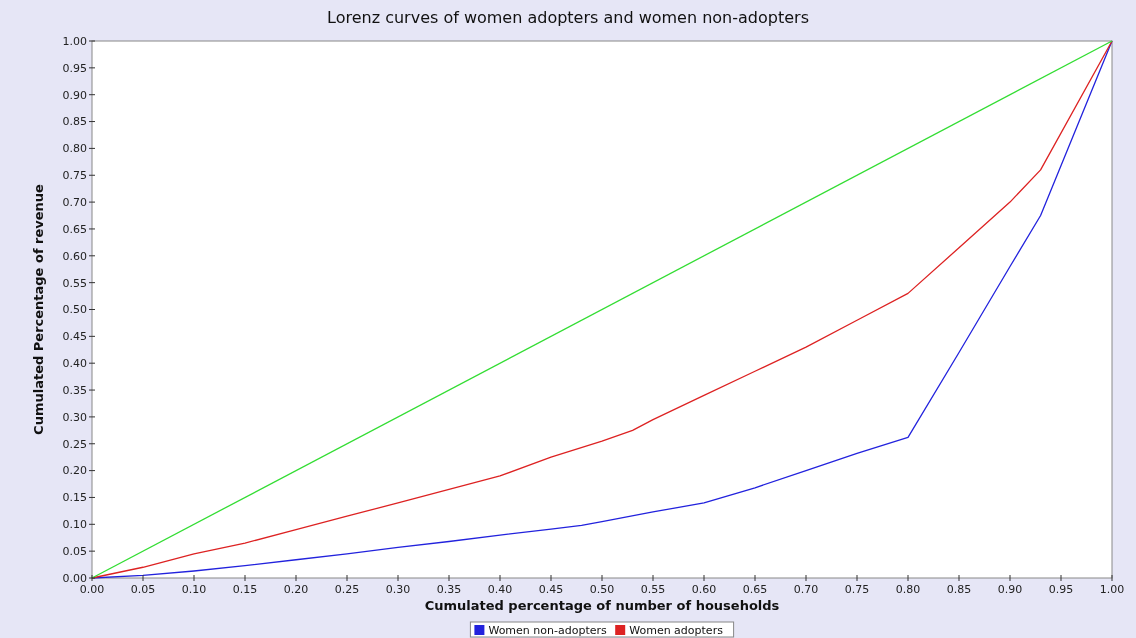  Describe the element at coordinates (74, 283) in the screenshot. I see `y-tick-label: 0.55` at that location.